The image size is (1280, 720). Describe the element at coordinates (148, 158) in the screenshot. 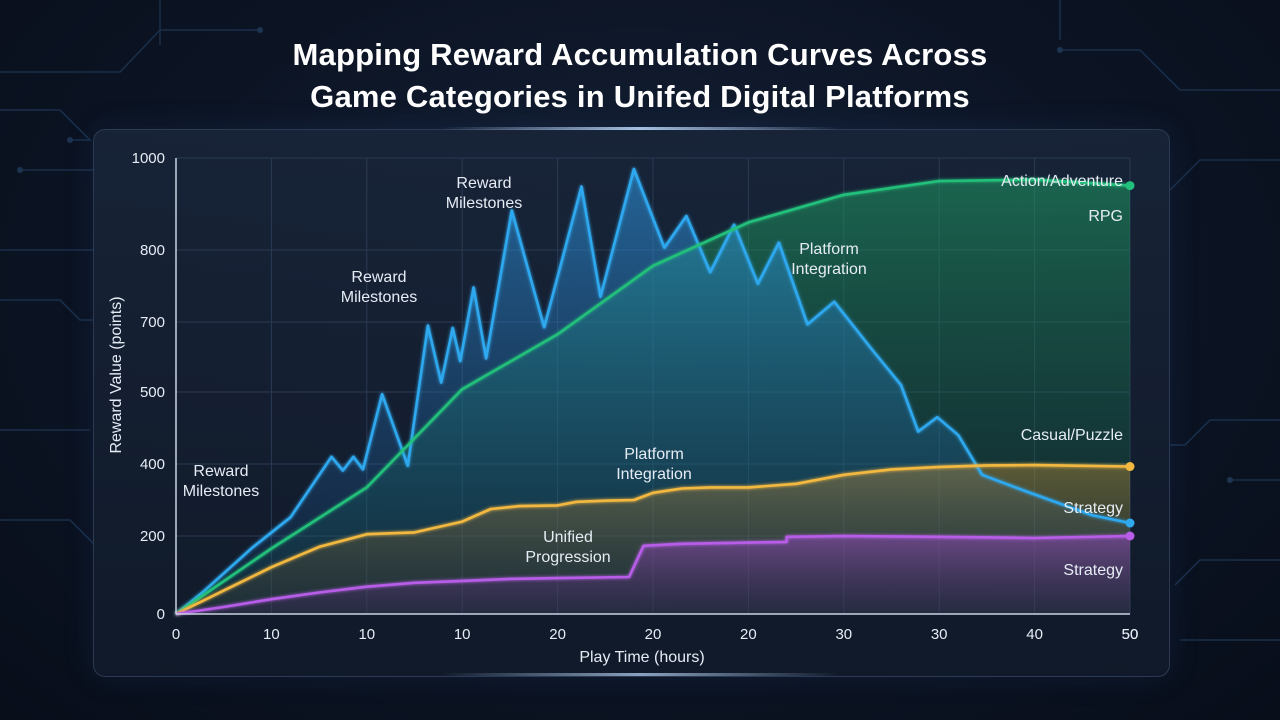

I see `y-tick-label: 1000` at that location.